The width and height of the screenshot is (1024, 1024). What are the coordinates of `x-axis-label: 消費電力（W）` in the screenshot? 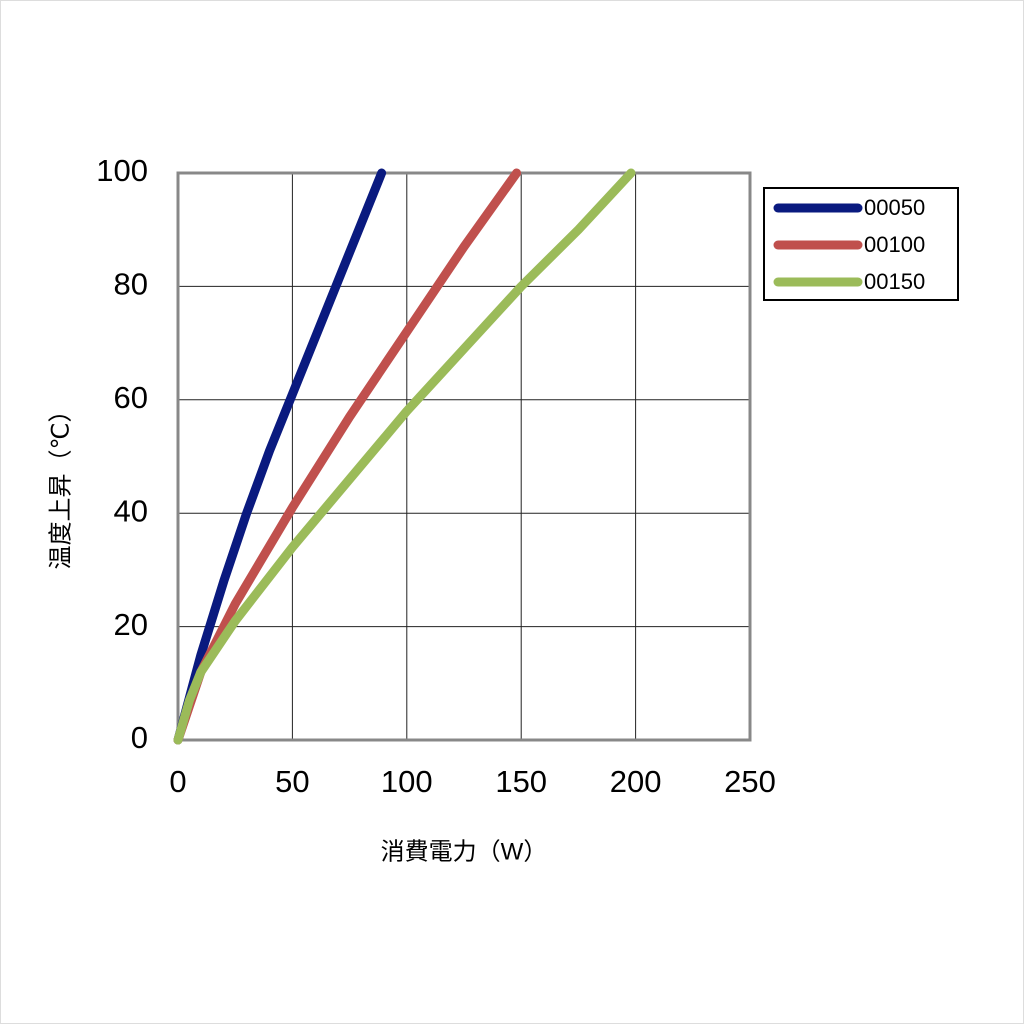 It's located at (464, 851).